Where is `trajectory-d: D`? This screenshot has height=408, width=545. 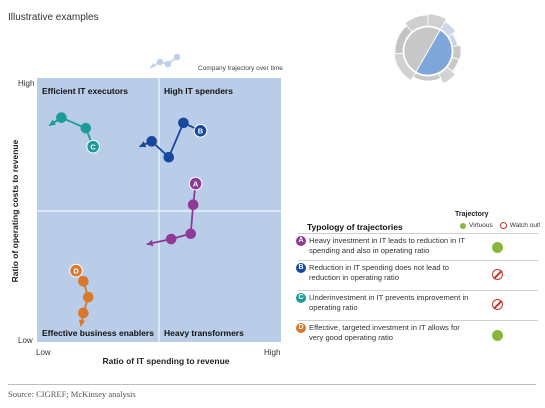
trajectory-d: D is located at coordinates (81, 295).